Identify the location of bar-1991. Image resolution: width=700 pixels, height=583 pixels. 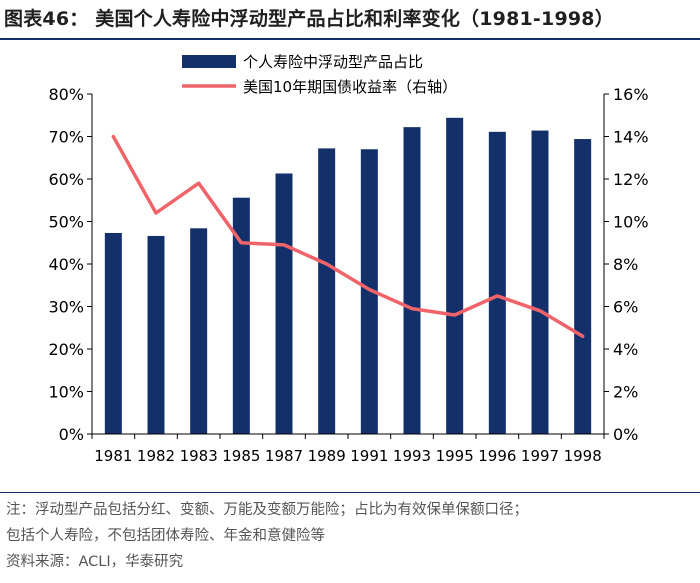
(369, 291).